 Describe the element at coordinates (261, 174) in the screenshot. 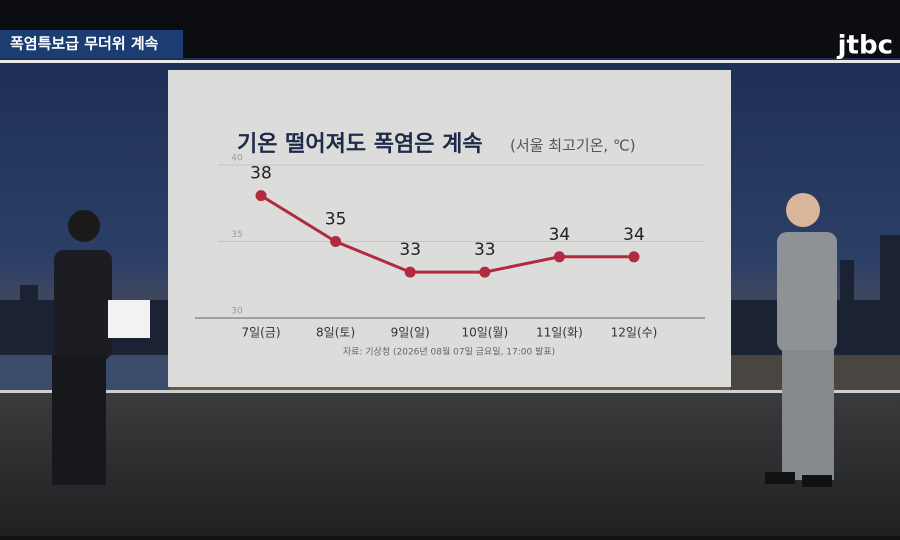

I see `data-label: 38` at that location.